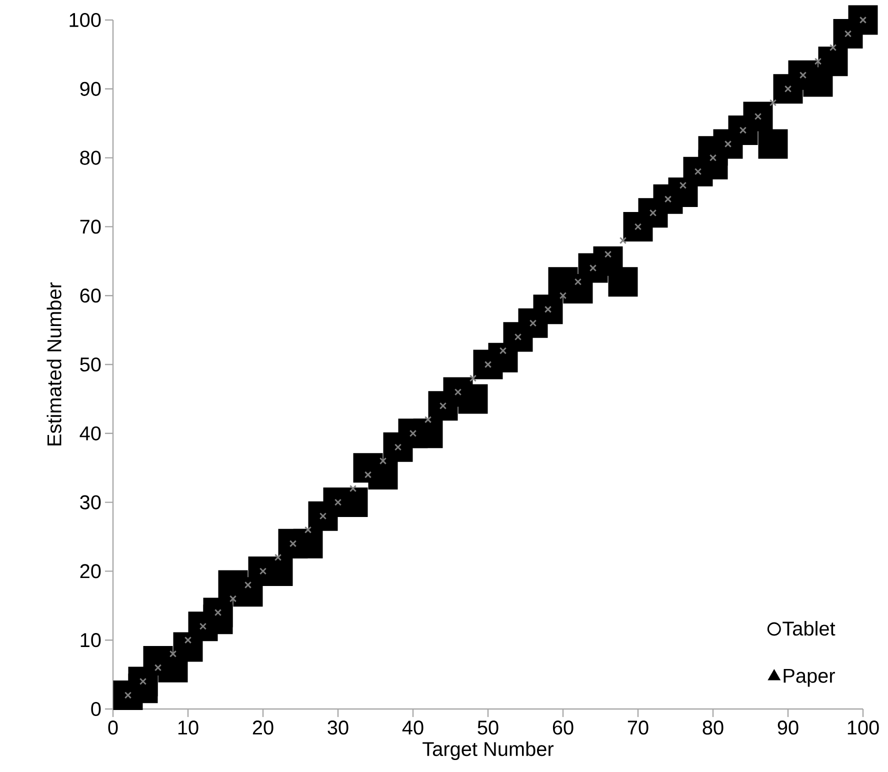  Describe the element at coordinates (96, 709) in the screenshot. I see `y-tick-label: 0` at that location.